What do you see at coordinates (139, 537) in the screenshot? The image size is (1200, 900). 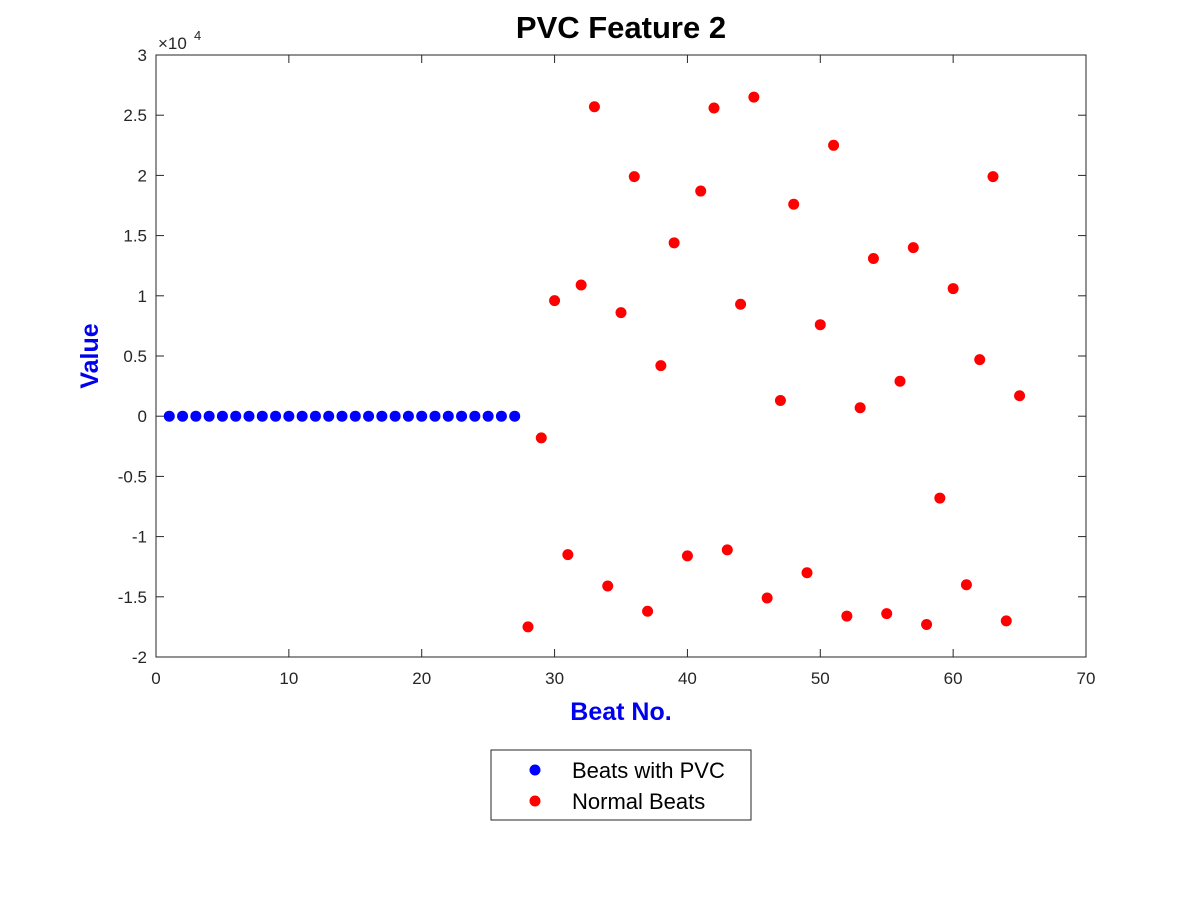 I see `y-tick-label: -1` at bounding box center [139, 537].